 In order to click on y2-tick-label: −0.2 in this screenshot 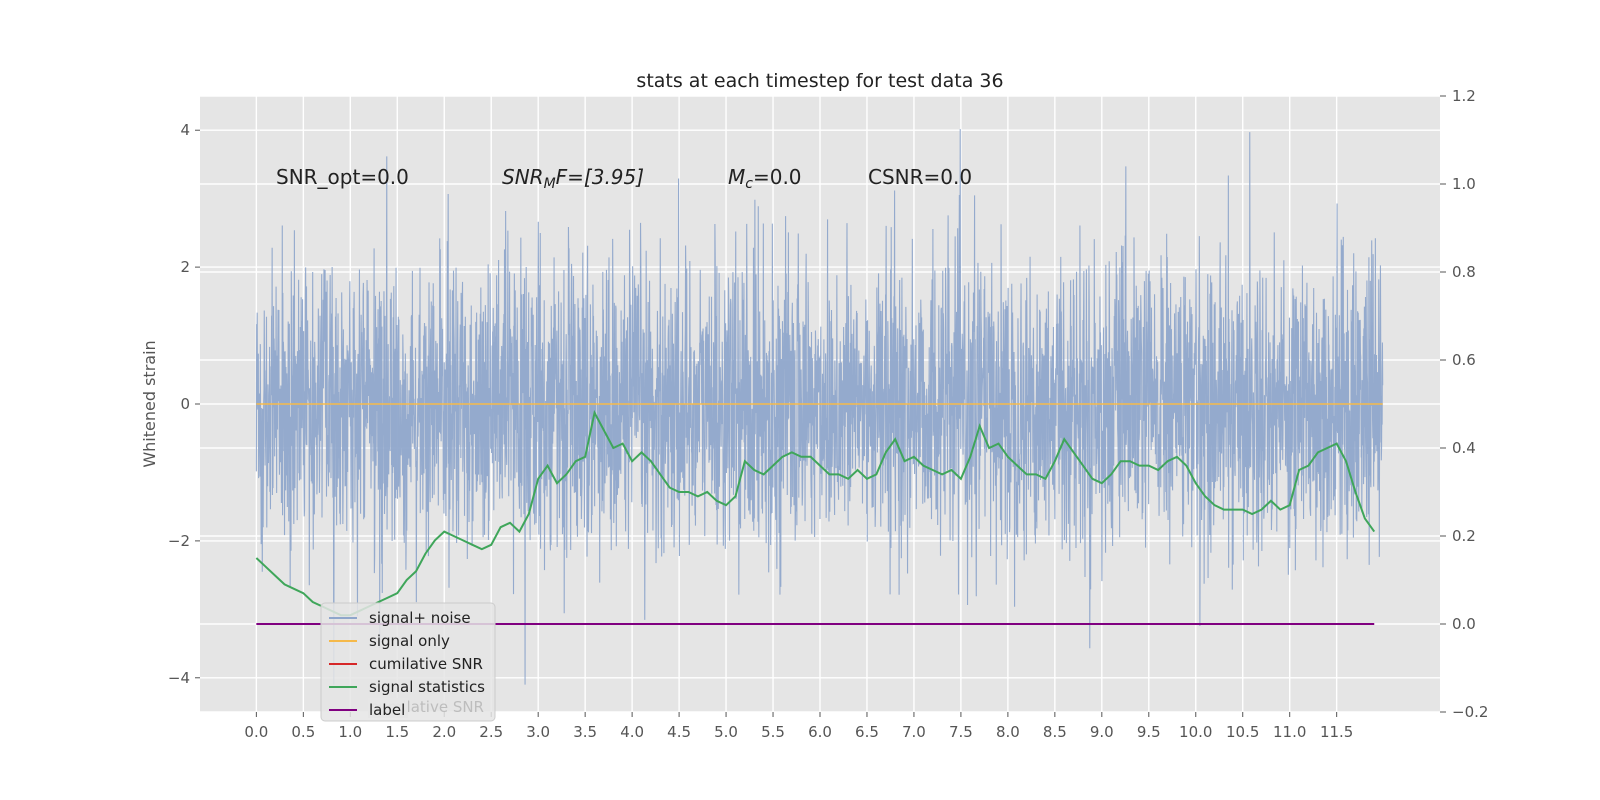, I will do `click(1470, 712)`.